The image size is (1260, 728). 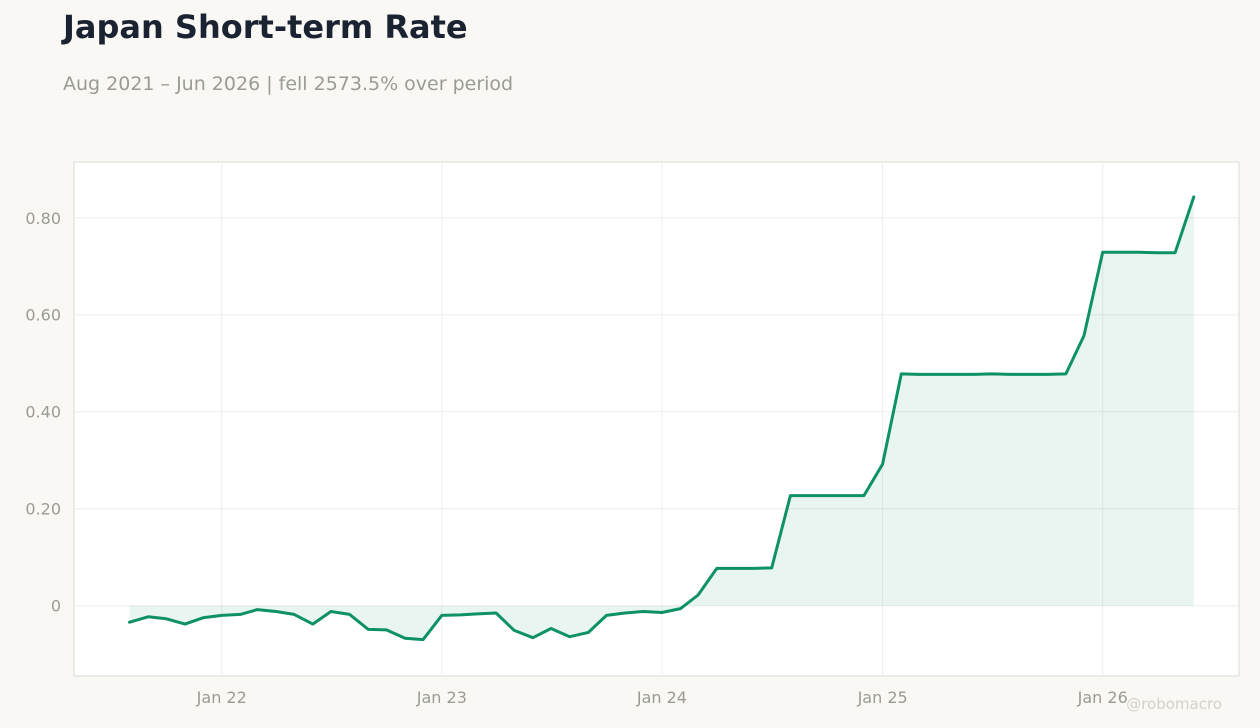 What do you see at coordinates (882, 697) in the screenshot?
I see `x-tick-label: Jan 25` at bounding box center [882, 697].